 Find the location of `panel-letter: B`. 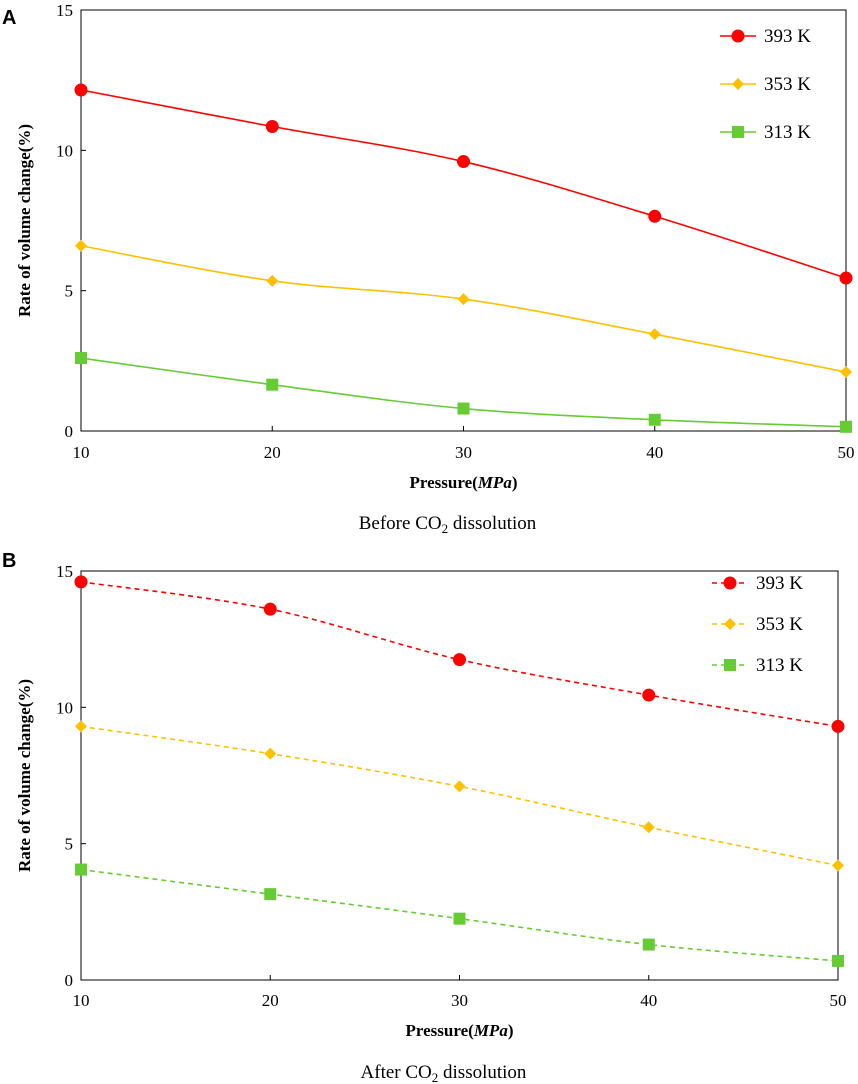

panel-letter: B is located at coordinates (9, 561).